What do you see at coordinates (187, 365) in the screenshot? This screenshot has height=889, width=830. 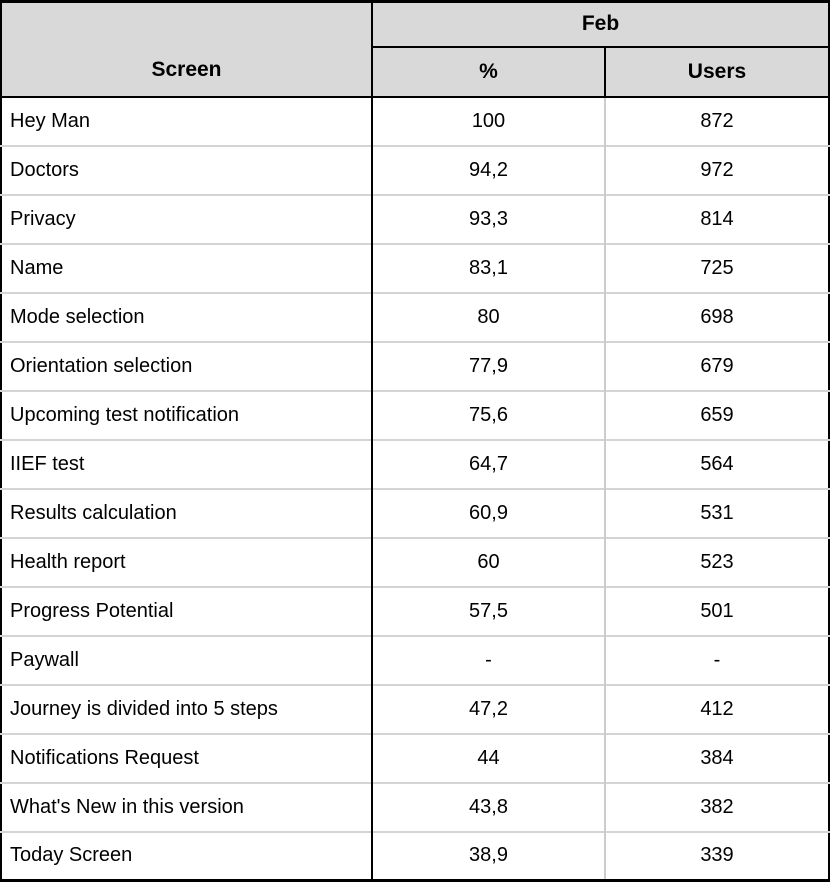 I see `cell-screen: Orientation selection` at bounding box center [187, 365].